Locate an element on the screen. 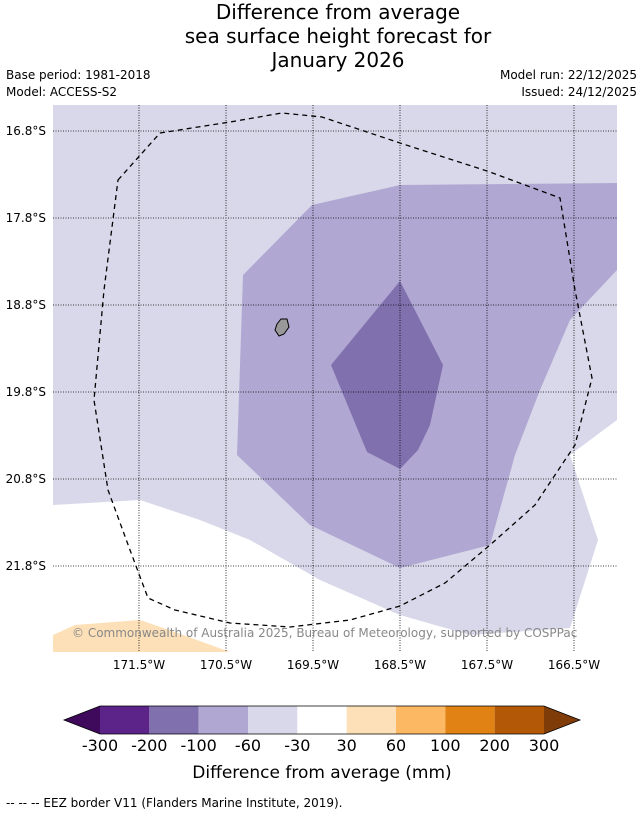 The height and width of the screenshot is (816, 644). colorbar-tick-label: -100 is located at coordinates (199, 745).